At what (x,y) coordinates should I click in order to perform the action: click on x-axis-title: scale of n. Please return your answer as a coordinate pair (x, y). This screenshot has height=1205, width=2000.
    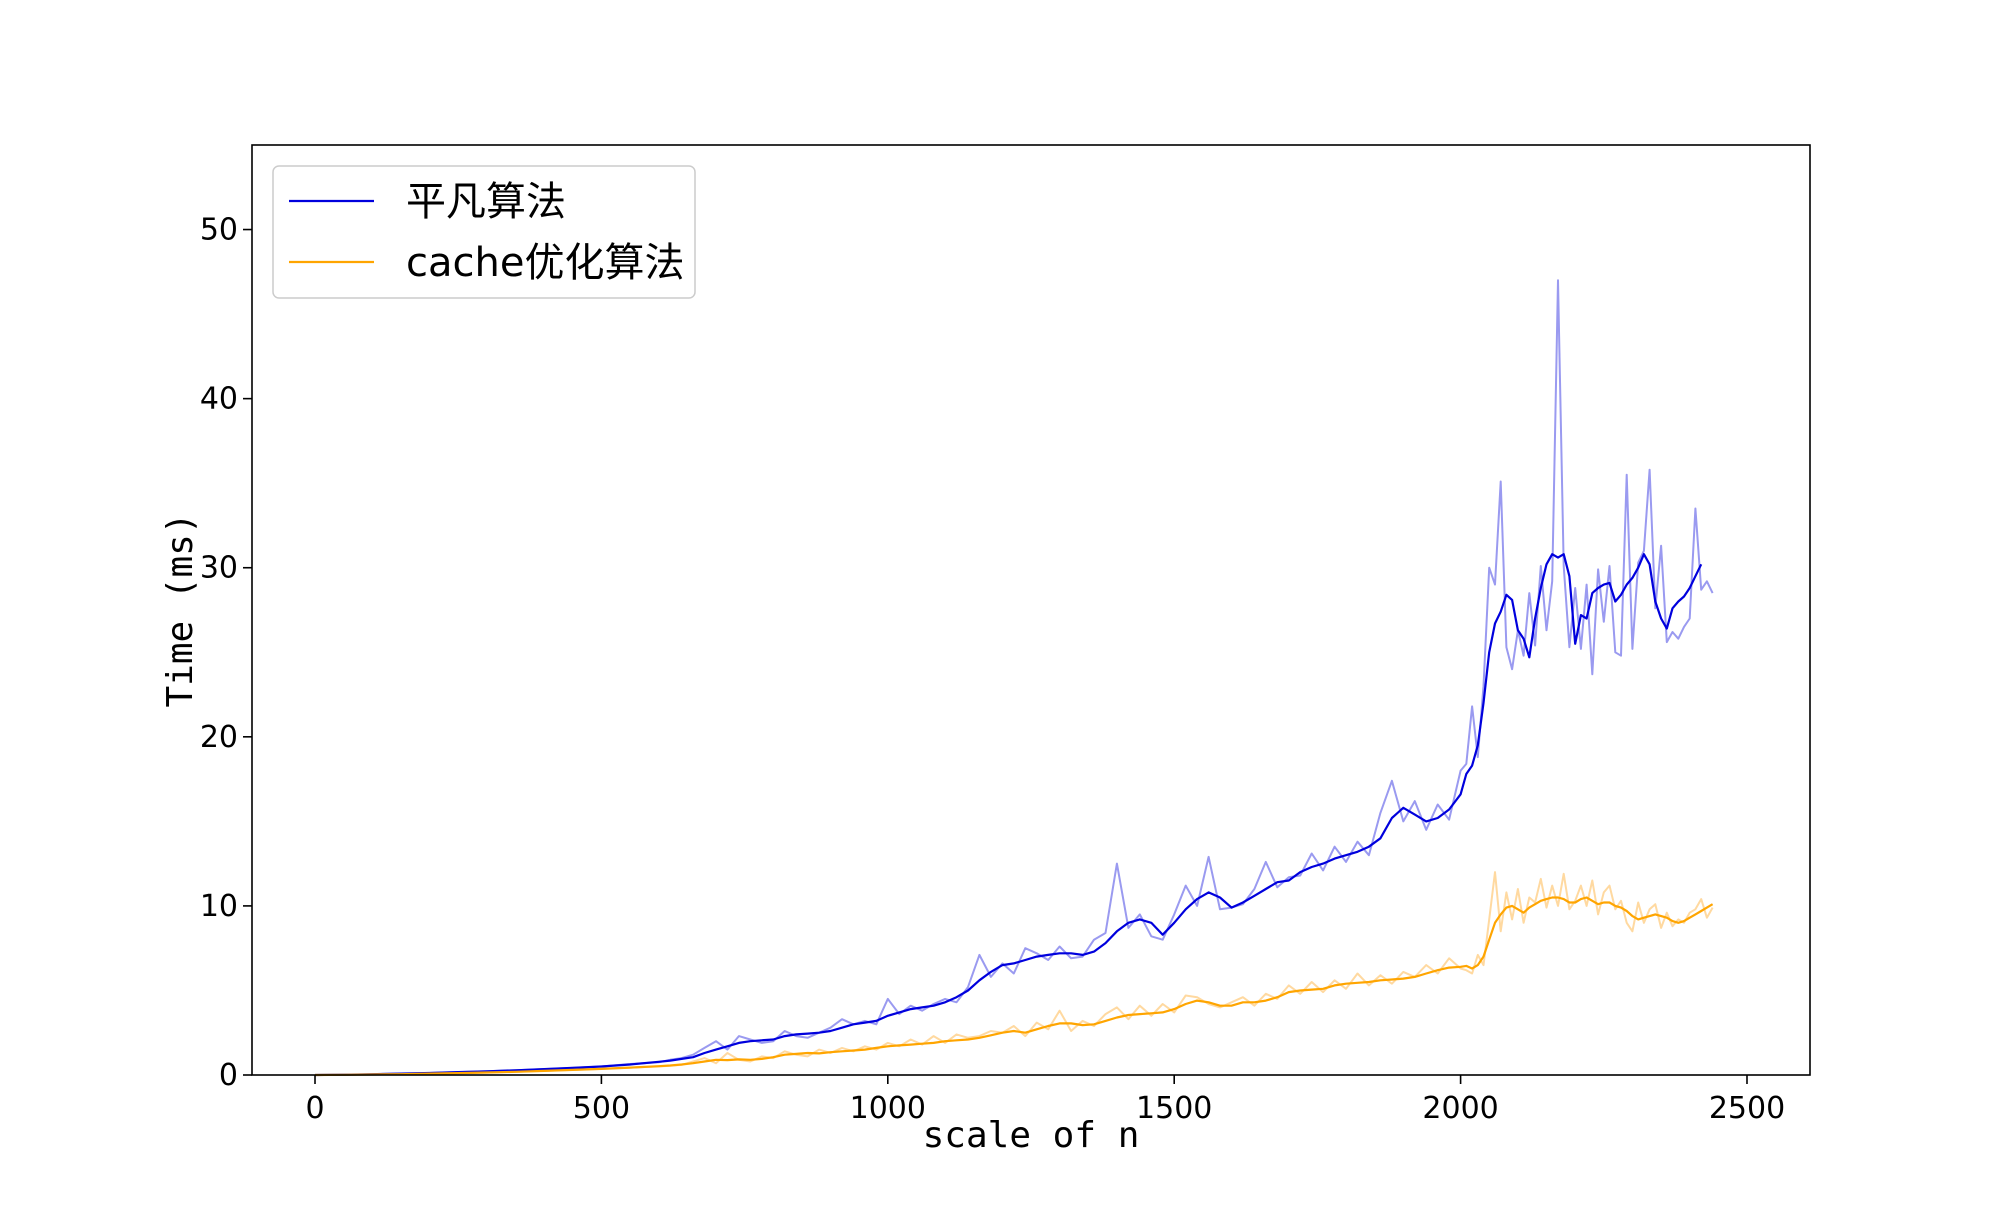
    Looking at the image, I should click on (1031, 1135).